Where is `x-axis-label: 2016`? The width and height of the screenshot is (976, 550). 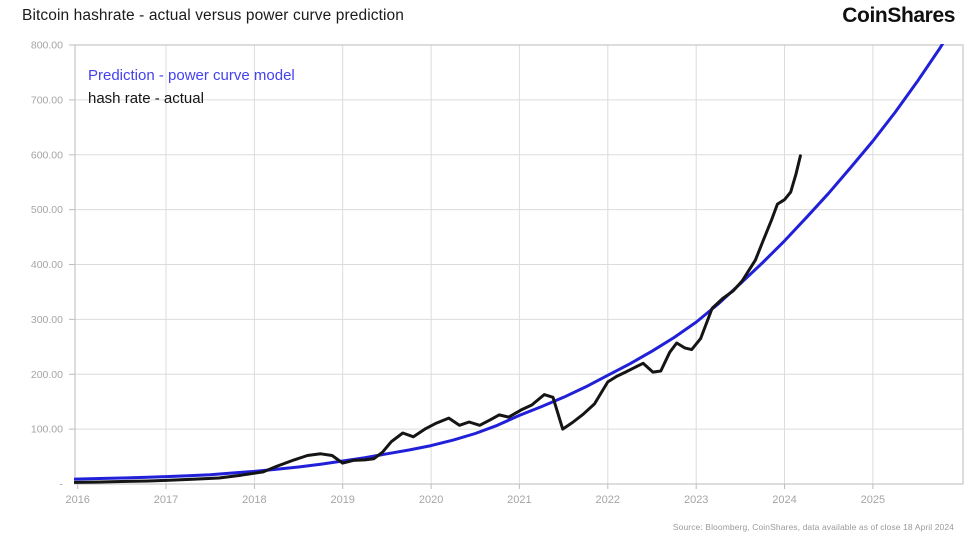 x-axis-label: 2016 is located at coordinates (77, 500).